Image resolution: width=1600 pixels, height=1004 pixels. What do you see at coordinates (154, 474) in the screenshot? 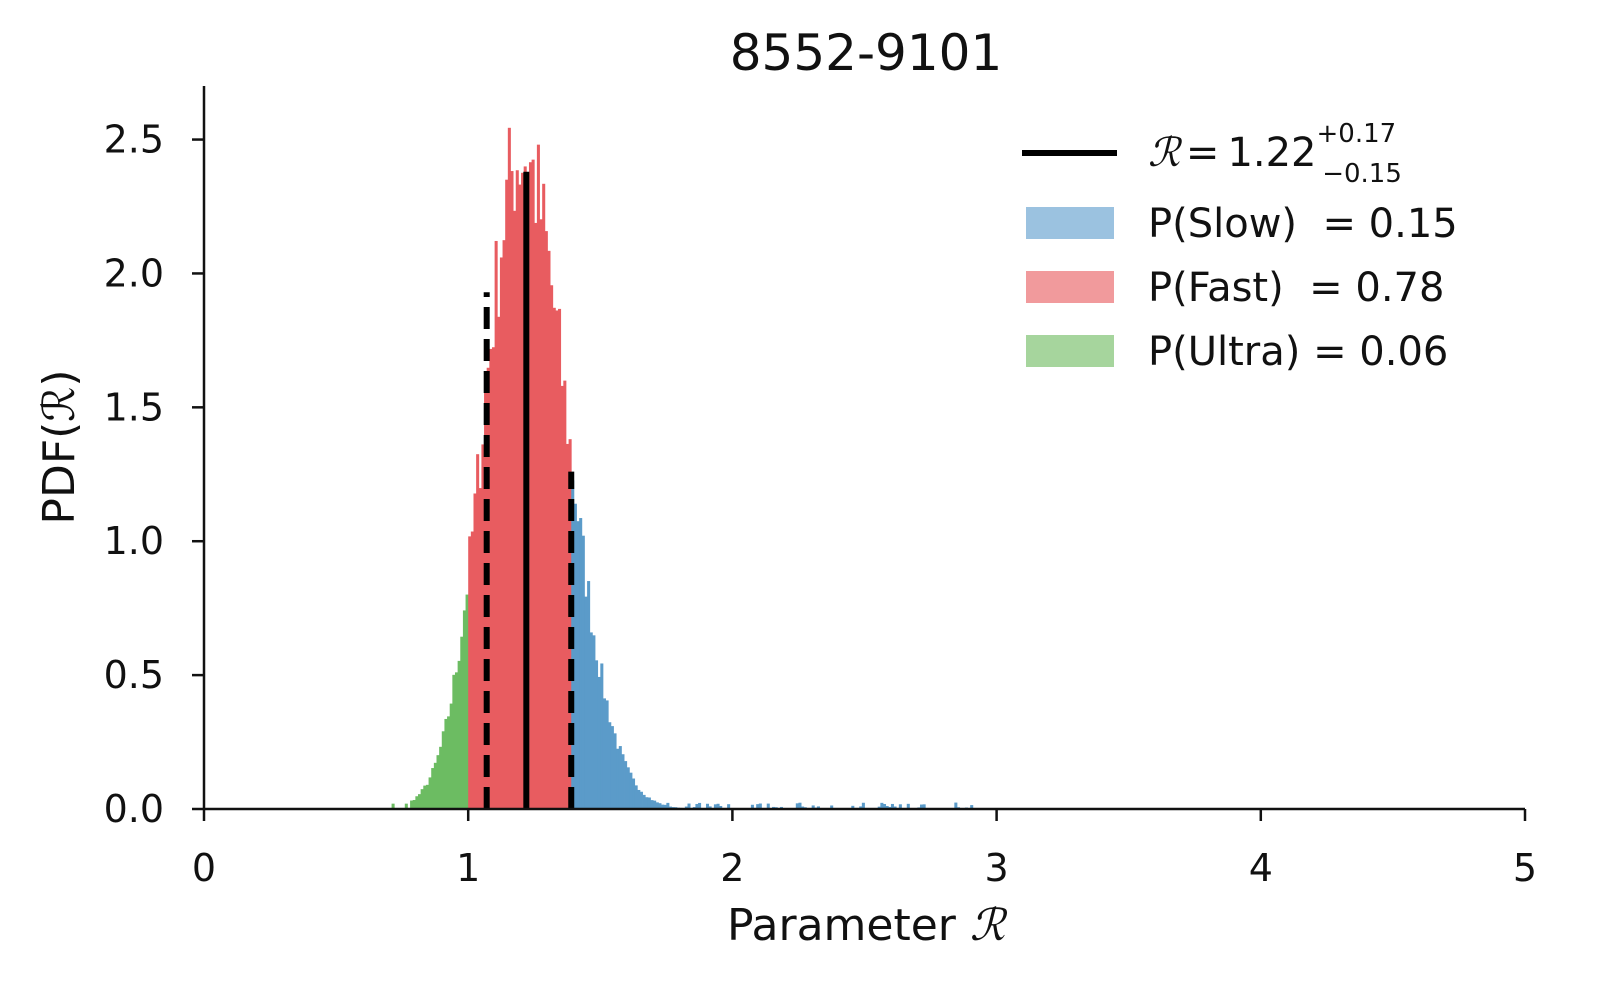
I see `y-ticks: 0.0 0.5 1.0 1.5 2.0 2.5` at bounding box center [154, 474].